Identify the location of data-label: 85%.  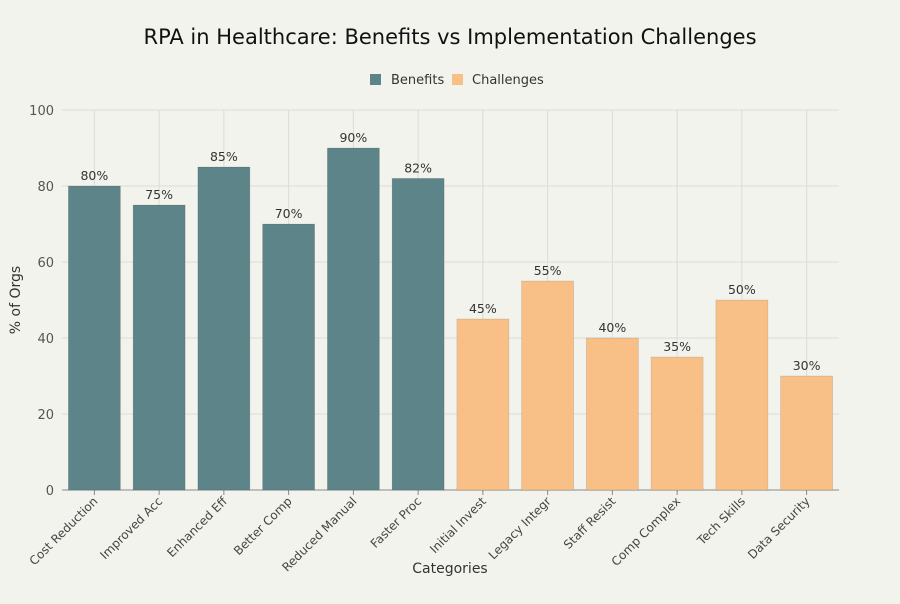
(224, 156).